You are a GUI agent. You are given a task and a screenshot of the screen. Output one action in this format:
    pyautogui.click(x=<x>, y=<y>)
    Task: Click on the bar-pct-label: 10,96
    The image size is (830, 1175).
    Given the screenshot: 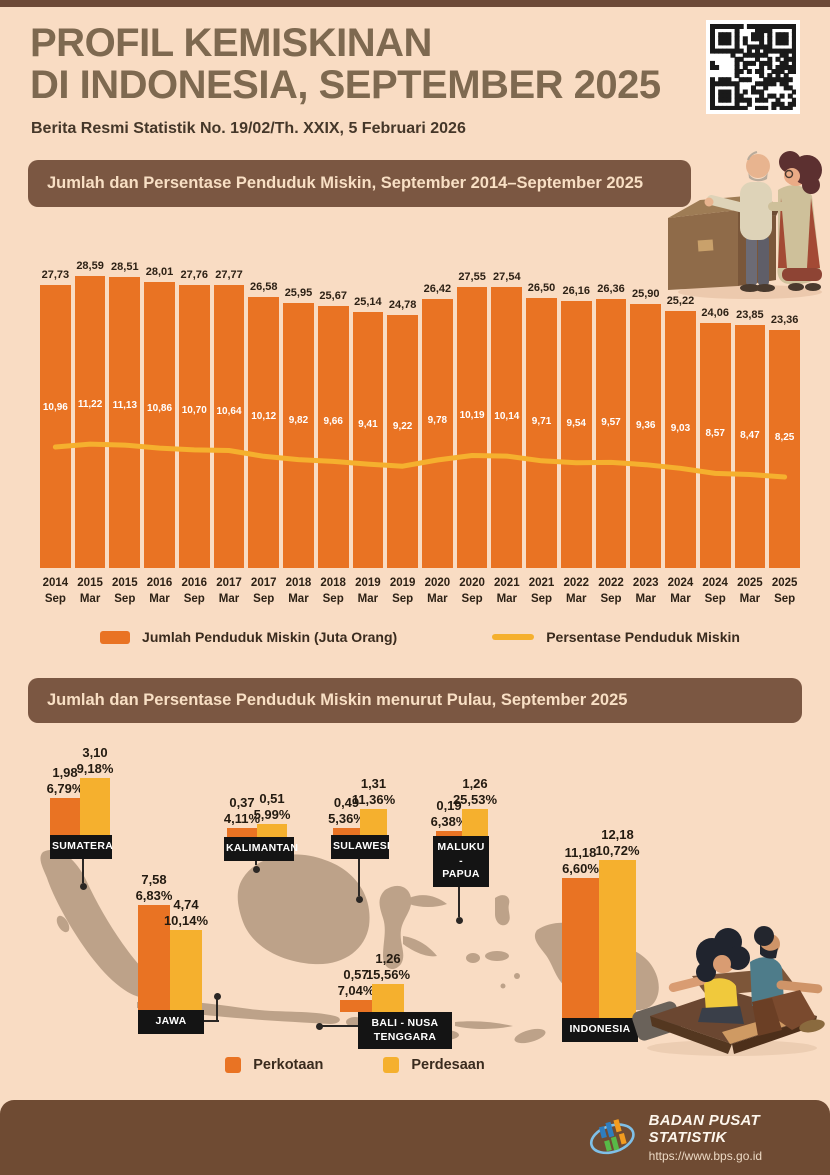 What is the action you would take?
    pyautogui.click(x=55, y=407)
    